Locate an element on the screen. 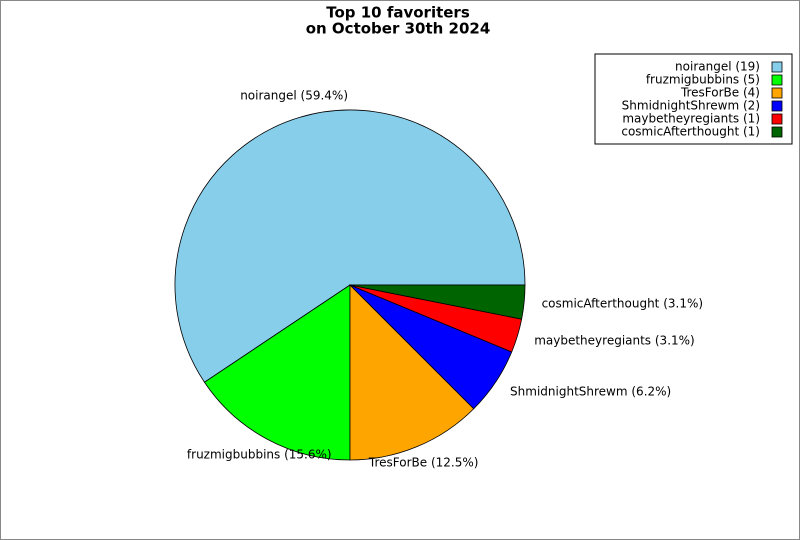 This screenshot has height=540, width=800. legend-box is located at coordinates (693, 99).